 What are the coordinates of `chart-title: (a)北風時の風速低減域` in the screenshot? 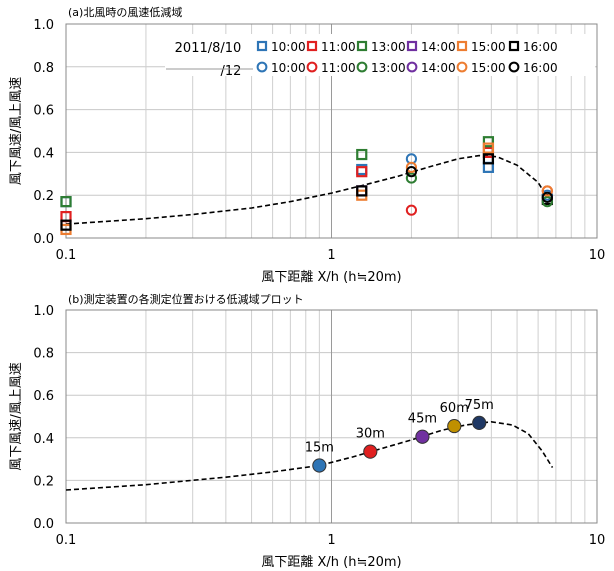 It's located at (125, 12).